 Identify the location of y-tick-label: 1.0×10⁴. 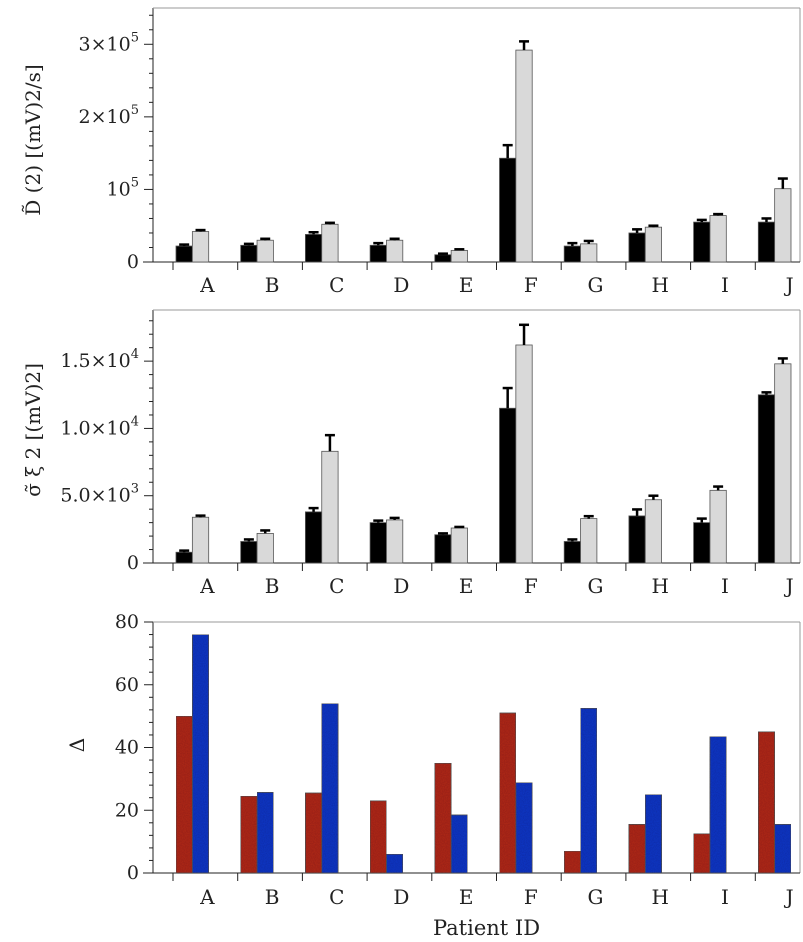
(99, 426).